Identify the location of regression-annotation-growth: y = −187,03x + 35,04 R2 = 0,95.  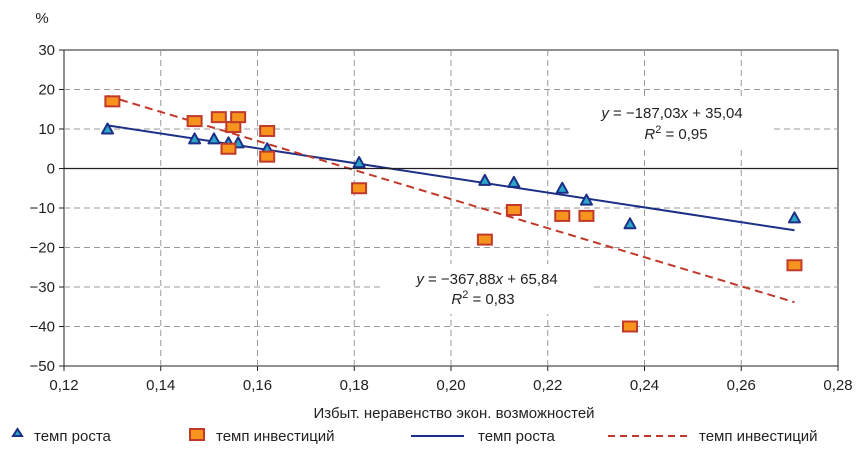
(671, 121).